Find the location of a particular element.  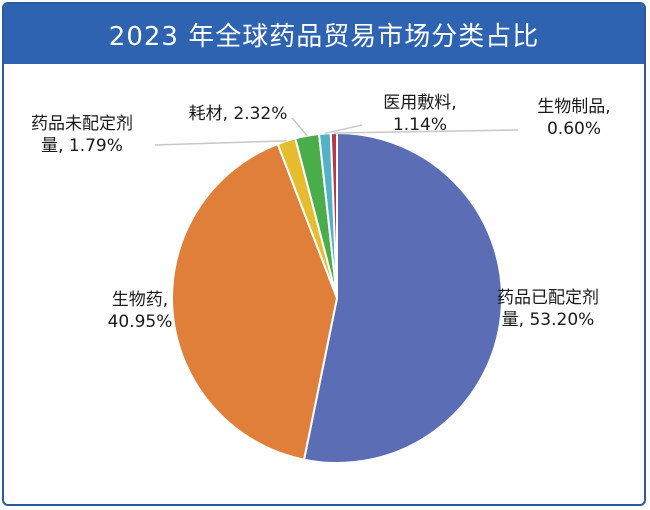

chart-title: 2023 年全球药品贸易市场分类占比 is located at coordinates (324, 36).